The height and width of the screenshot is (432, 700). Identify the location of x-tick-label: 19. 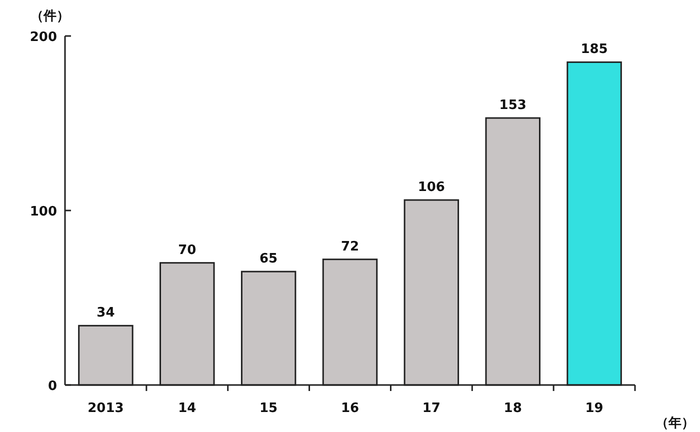
(594, 408).